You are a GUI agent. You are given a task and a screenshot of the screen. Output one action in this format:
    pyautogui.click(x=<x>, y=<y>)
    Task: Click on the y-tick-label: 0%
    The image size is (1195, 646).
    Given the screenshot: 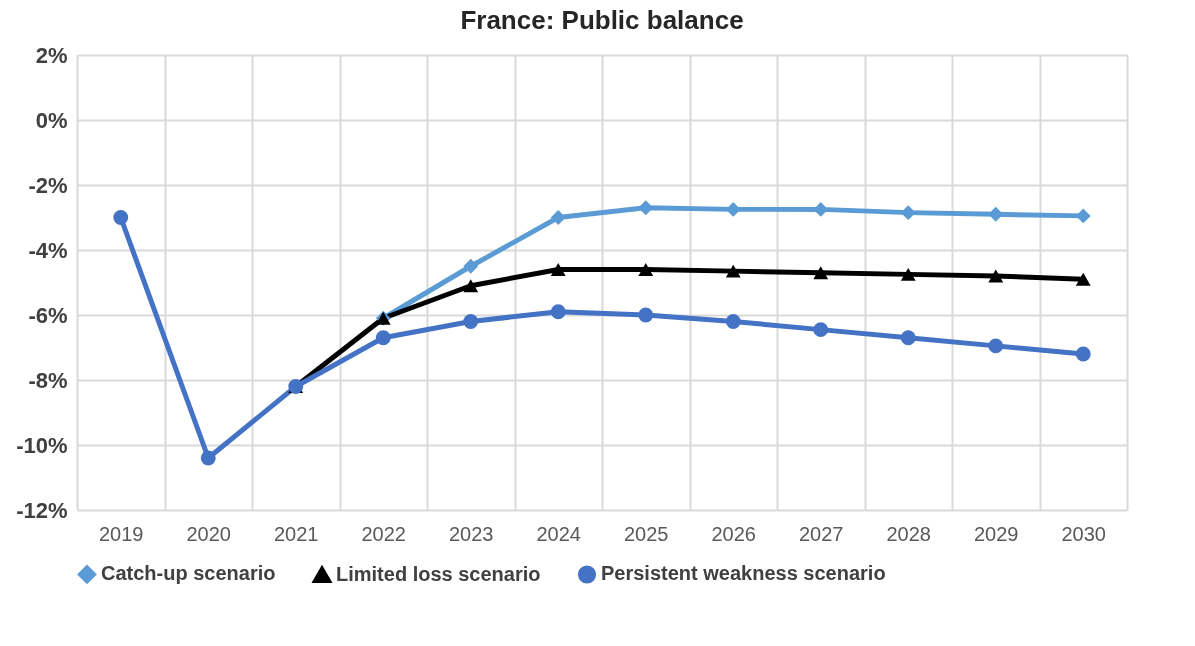 What is the action you would take?
    pyautogui.click(x=51, y=120)
    